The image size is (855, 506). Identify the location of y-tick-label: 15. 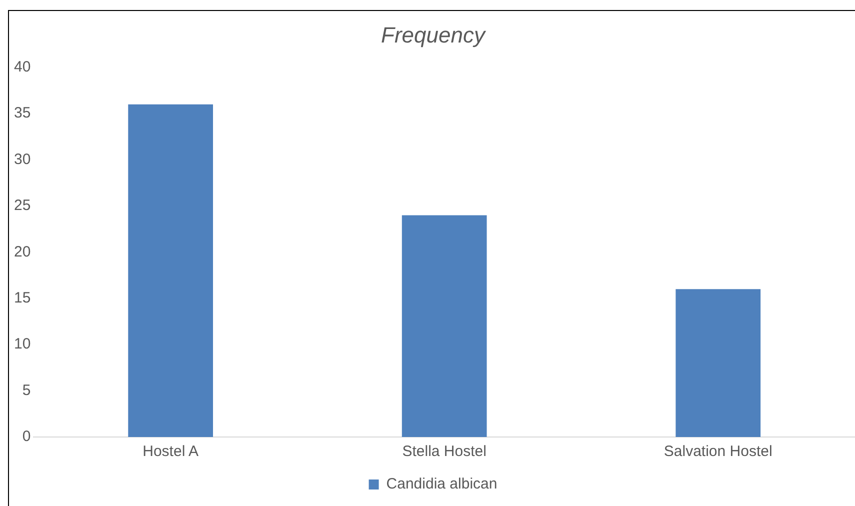
(22, 298).